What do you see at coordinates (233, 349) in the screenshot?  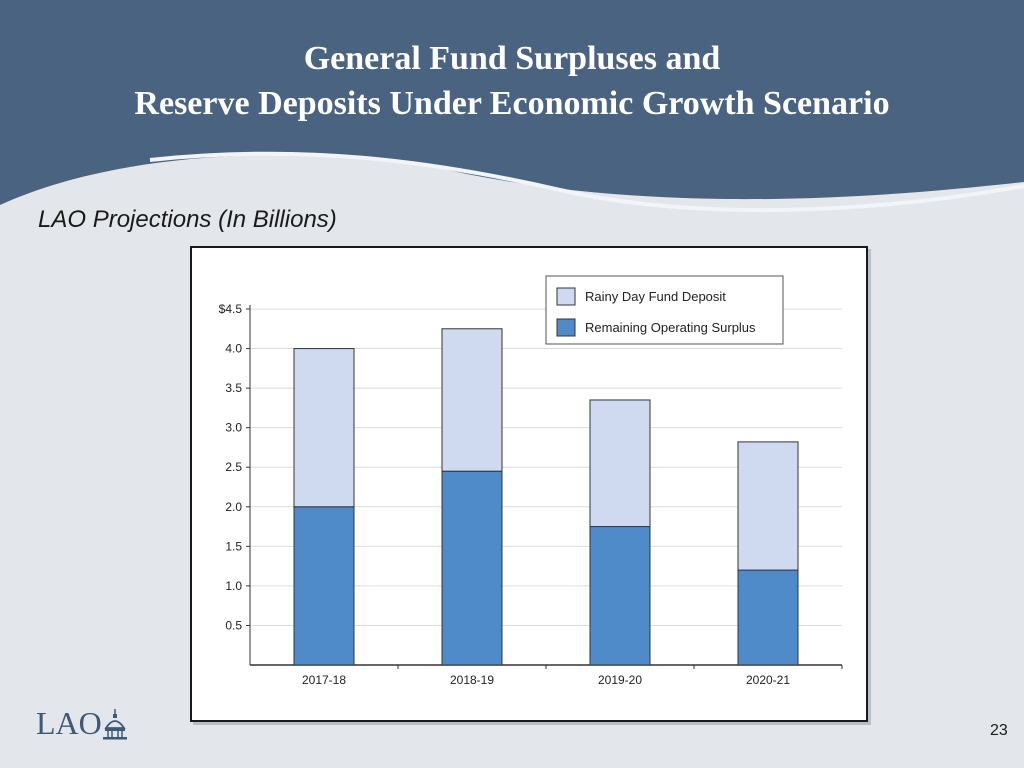 I see `y-tick-label: 4.0` at bounding box center [233, 349].